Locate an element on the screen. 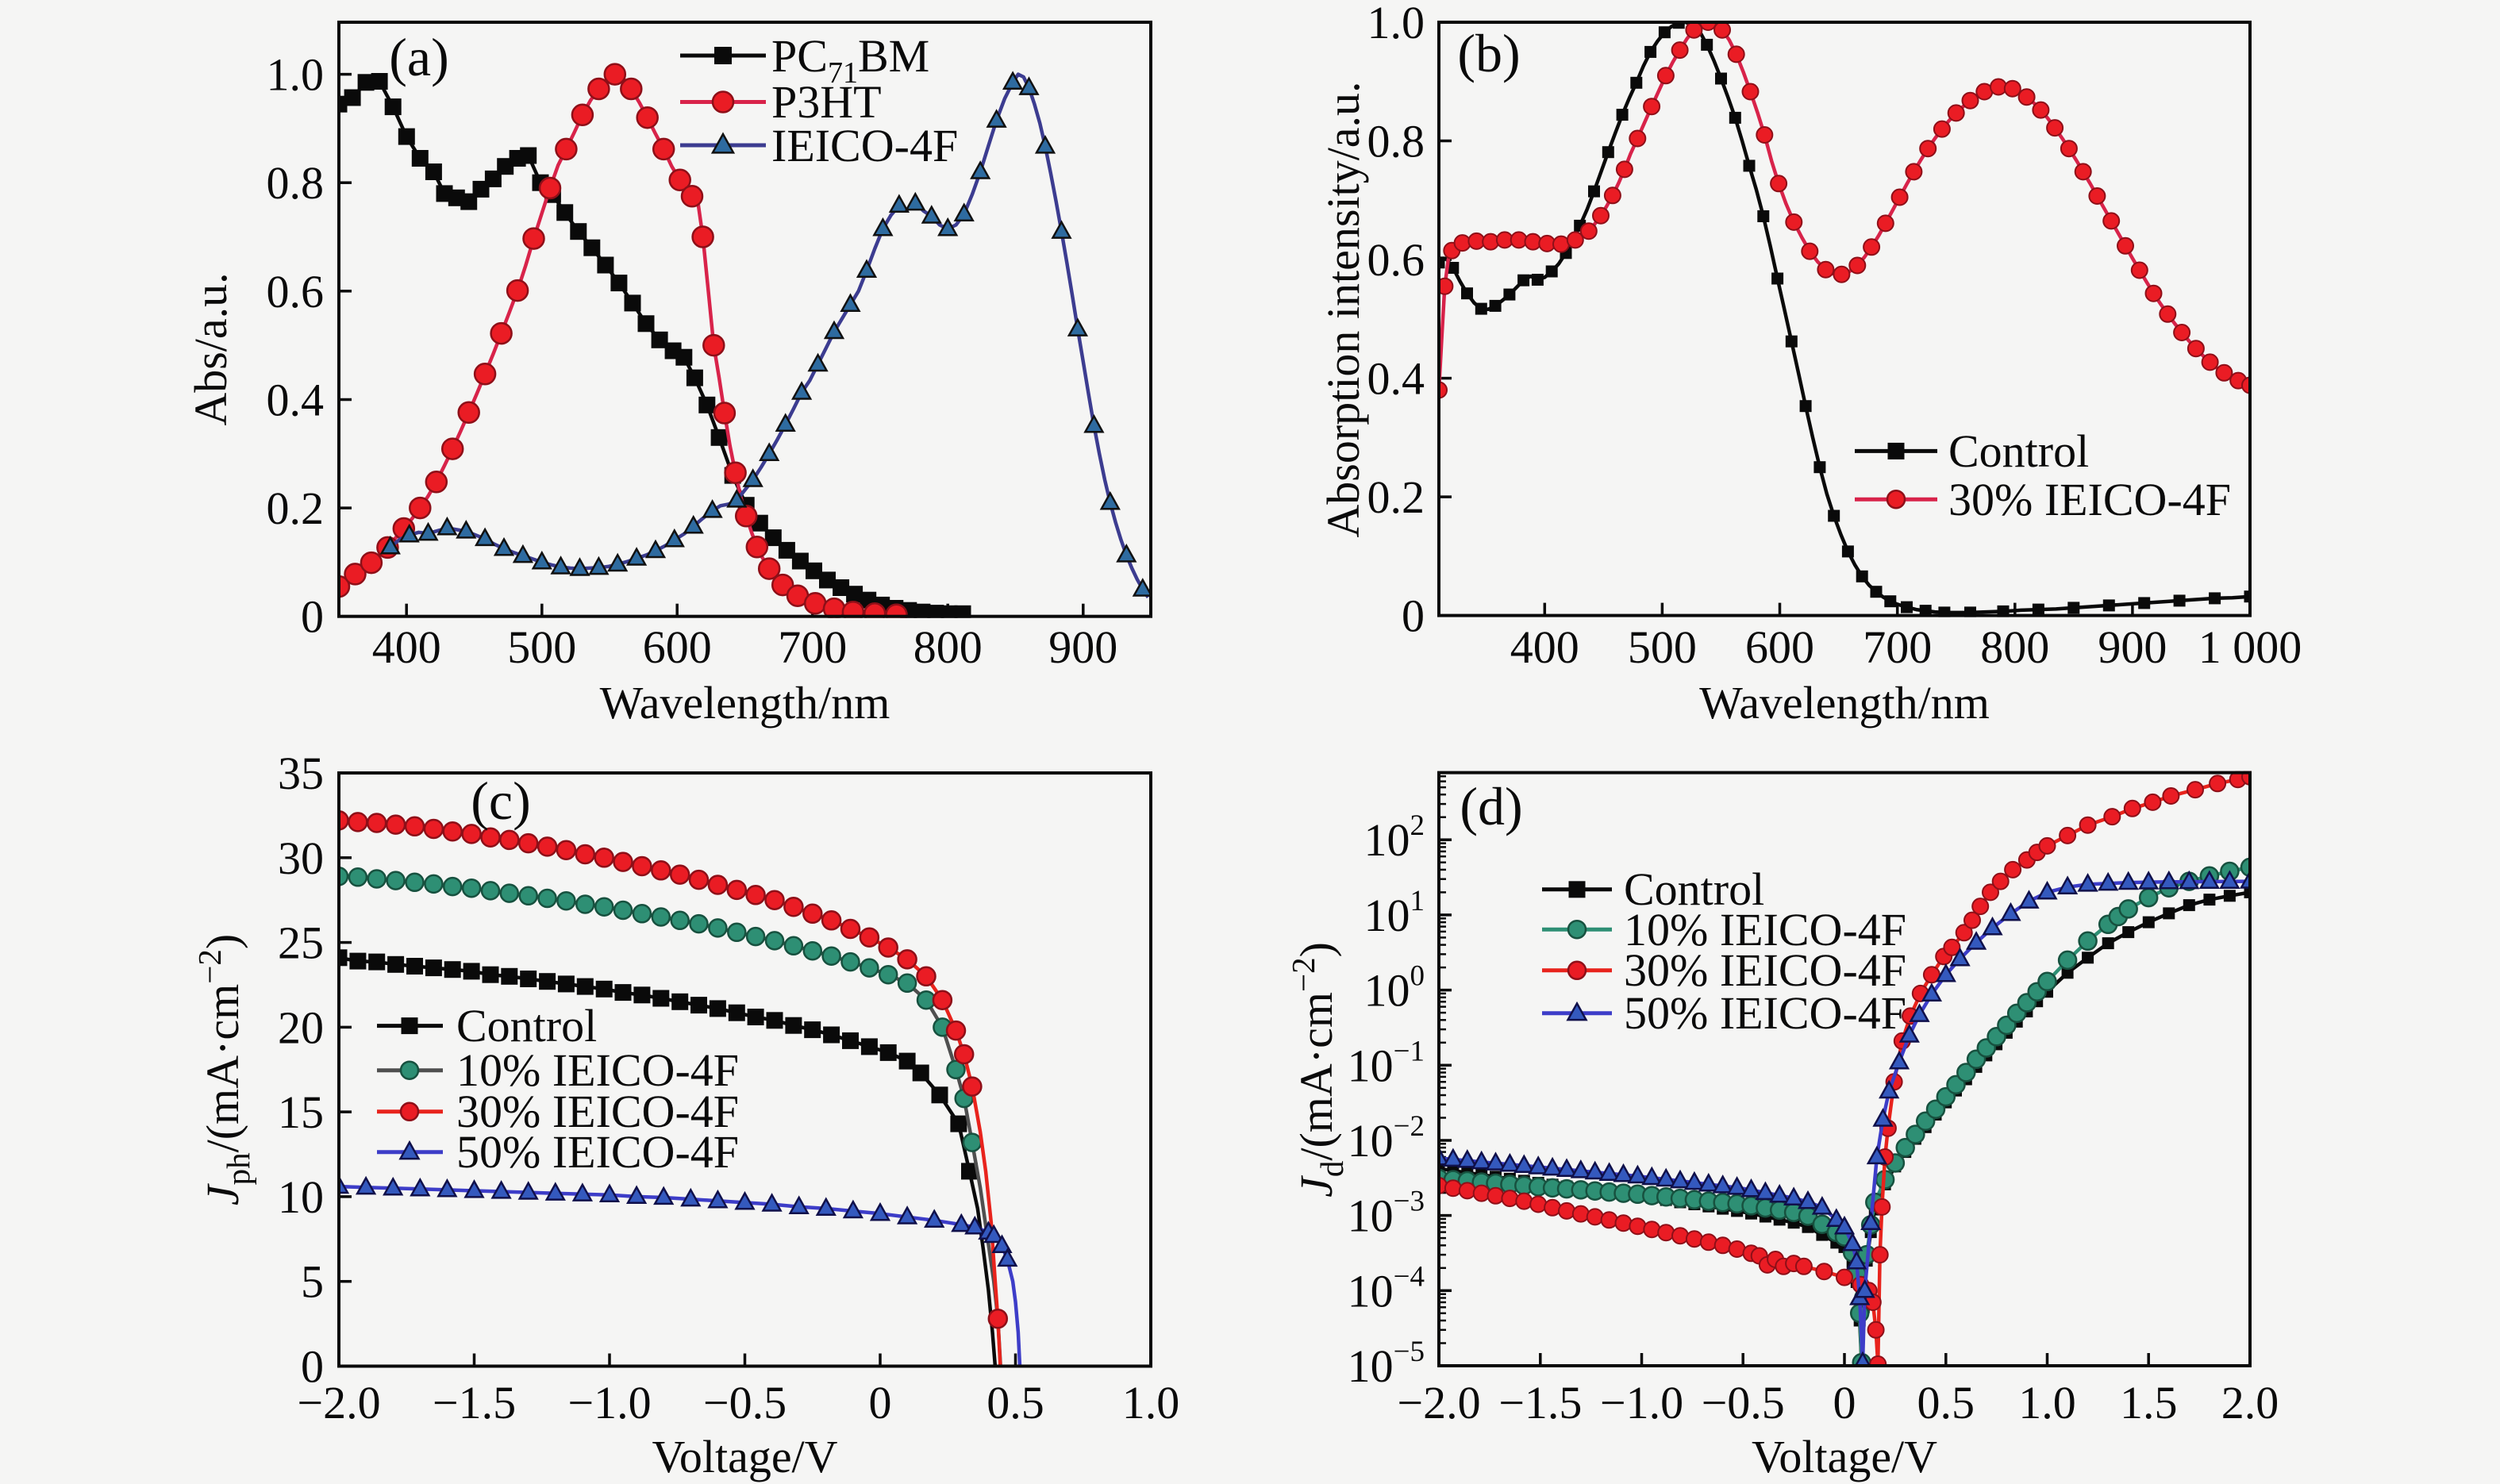 This screenshot has width=2500, height=1484. svg-text: (d) is located at coordinates (1491, 806).